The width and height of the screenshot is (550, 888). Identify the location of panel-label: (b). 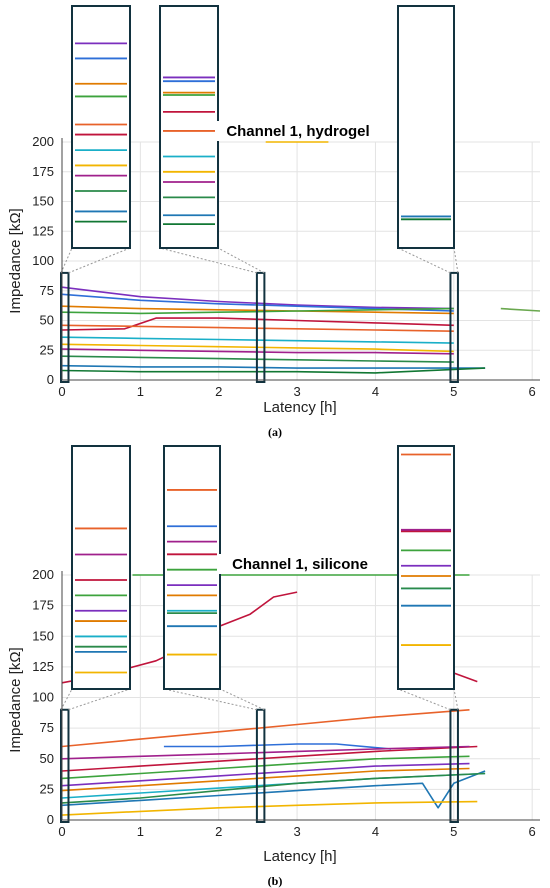
(275, 881).